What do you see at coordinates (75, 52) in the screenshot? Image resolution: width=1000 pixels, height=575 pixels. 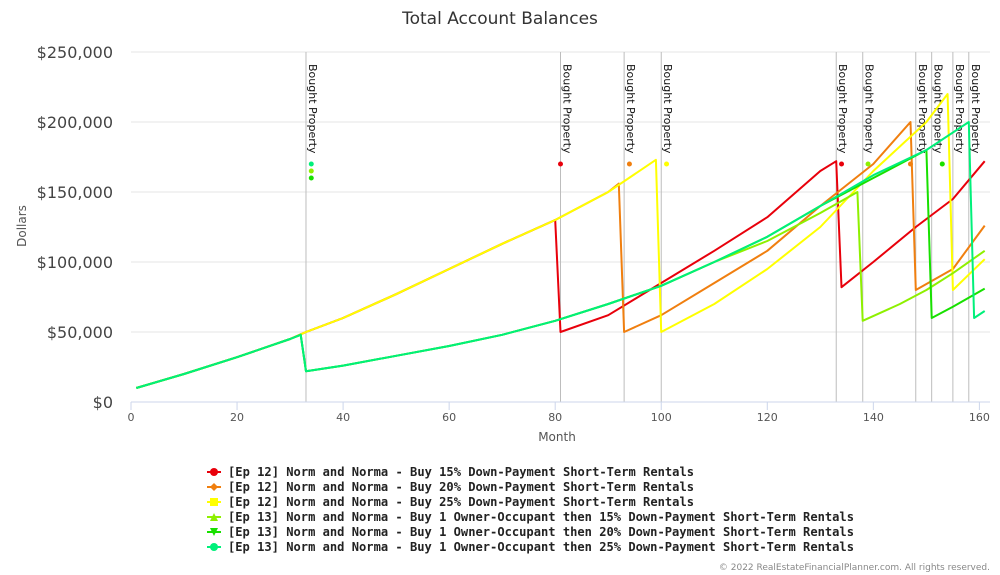 I see `y-tick-label: $250,000` at bounding box center [75, 52].